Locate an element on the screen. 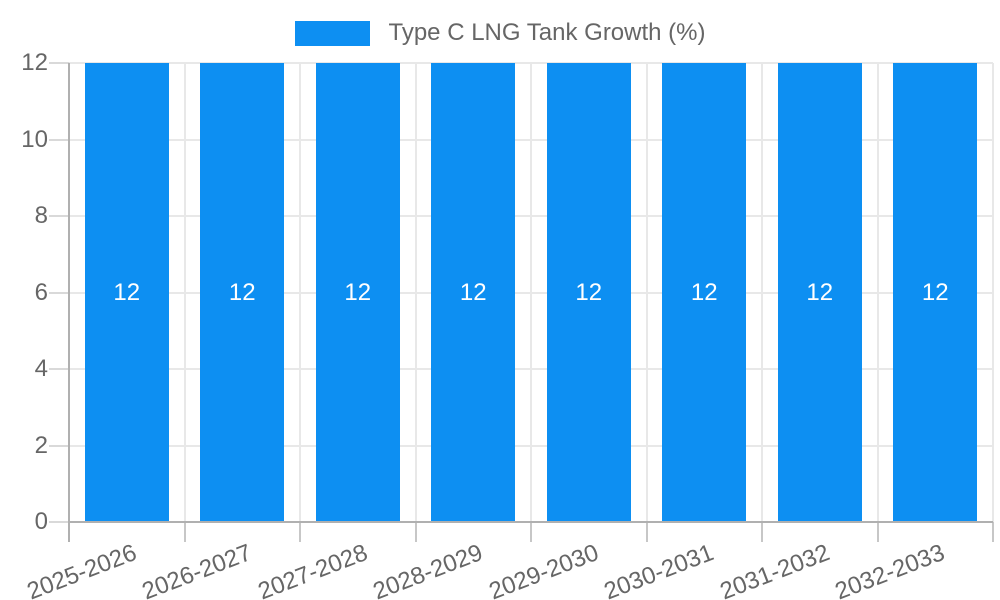 The width and height of the screenshot is (1000, 600). y-tick-label: 6 is located at coordinates (41, 292).